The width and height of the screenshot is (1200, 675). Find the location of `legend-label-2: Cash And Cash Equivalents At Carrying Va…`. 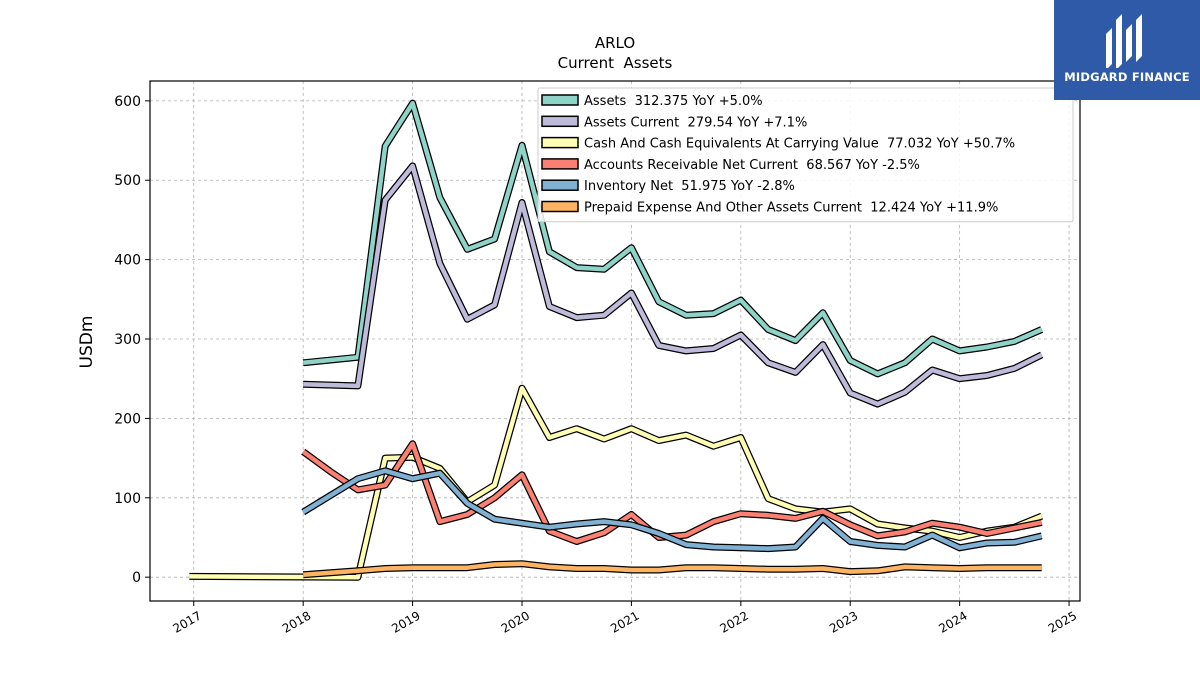

legend-label-2: Cash And Cash Equivalents At Carrying Va… is located at coordinates (799, 144).